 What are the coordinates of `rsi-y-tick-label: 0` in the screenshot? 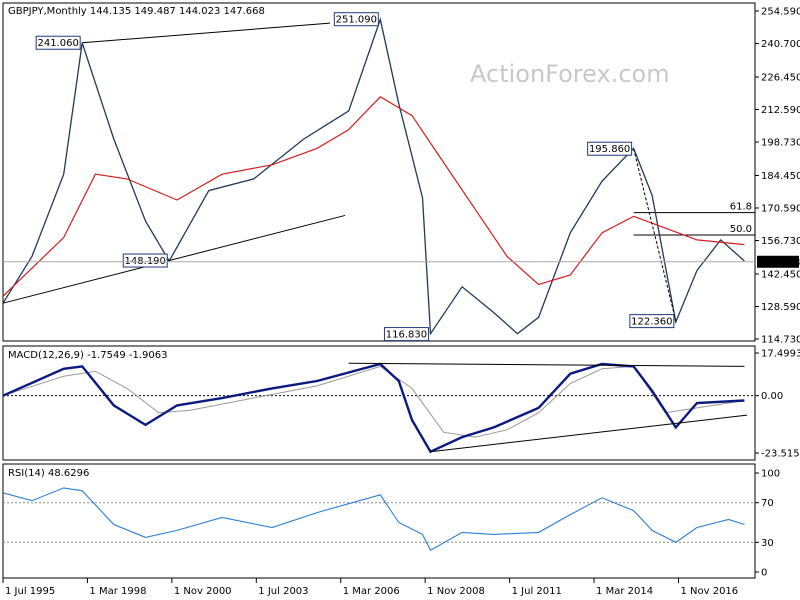 It's located at (764, 573).